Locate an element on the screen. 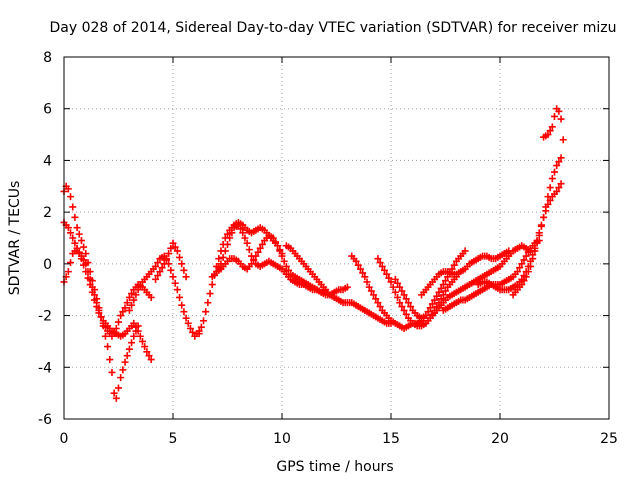 Image resolution: width=640 pixels, height=480 pixels. x-tick-label: 5 is located at coordinates (173, 439).